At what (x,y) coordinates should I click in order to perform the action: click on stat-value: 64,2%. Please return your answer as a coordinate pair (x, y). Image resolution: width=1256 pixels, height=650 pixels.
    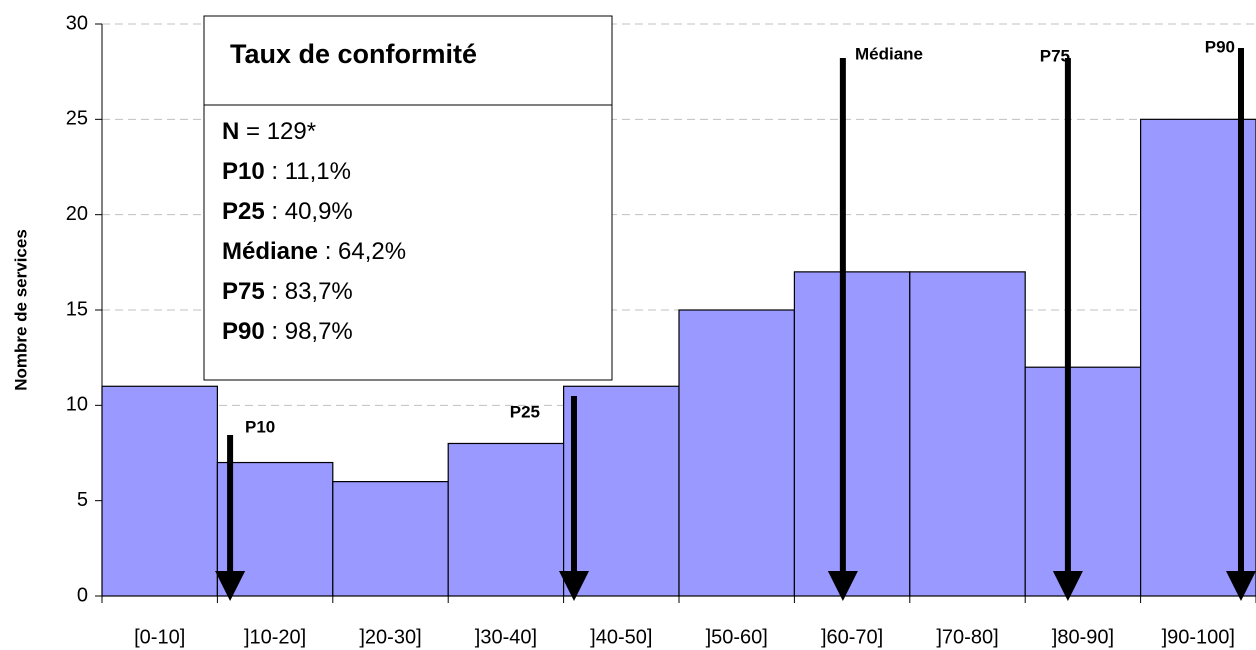
    Looking at the image, I should click on (372, 251).